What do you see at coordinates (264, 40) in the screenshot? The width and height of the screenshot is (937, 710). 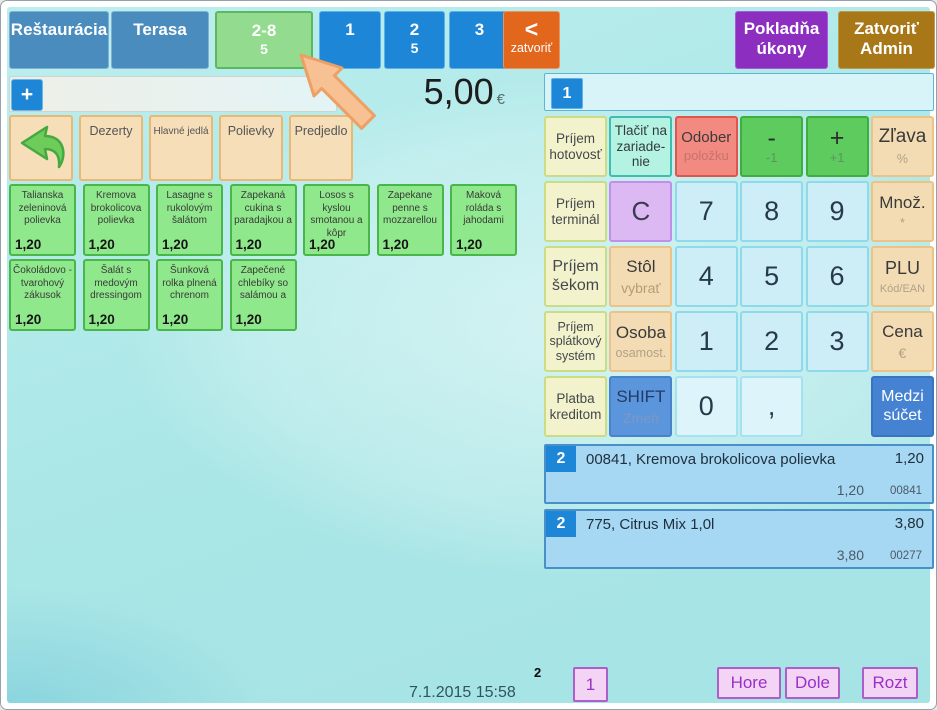 I see `table-button-active: 2-8 5` at bounding box center [264, 40].